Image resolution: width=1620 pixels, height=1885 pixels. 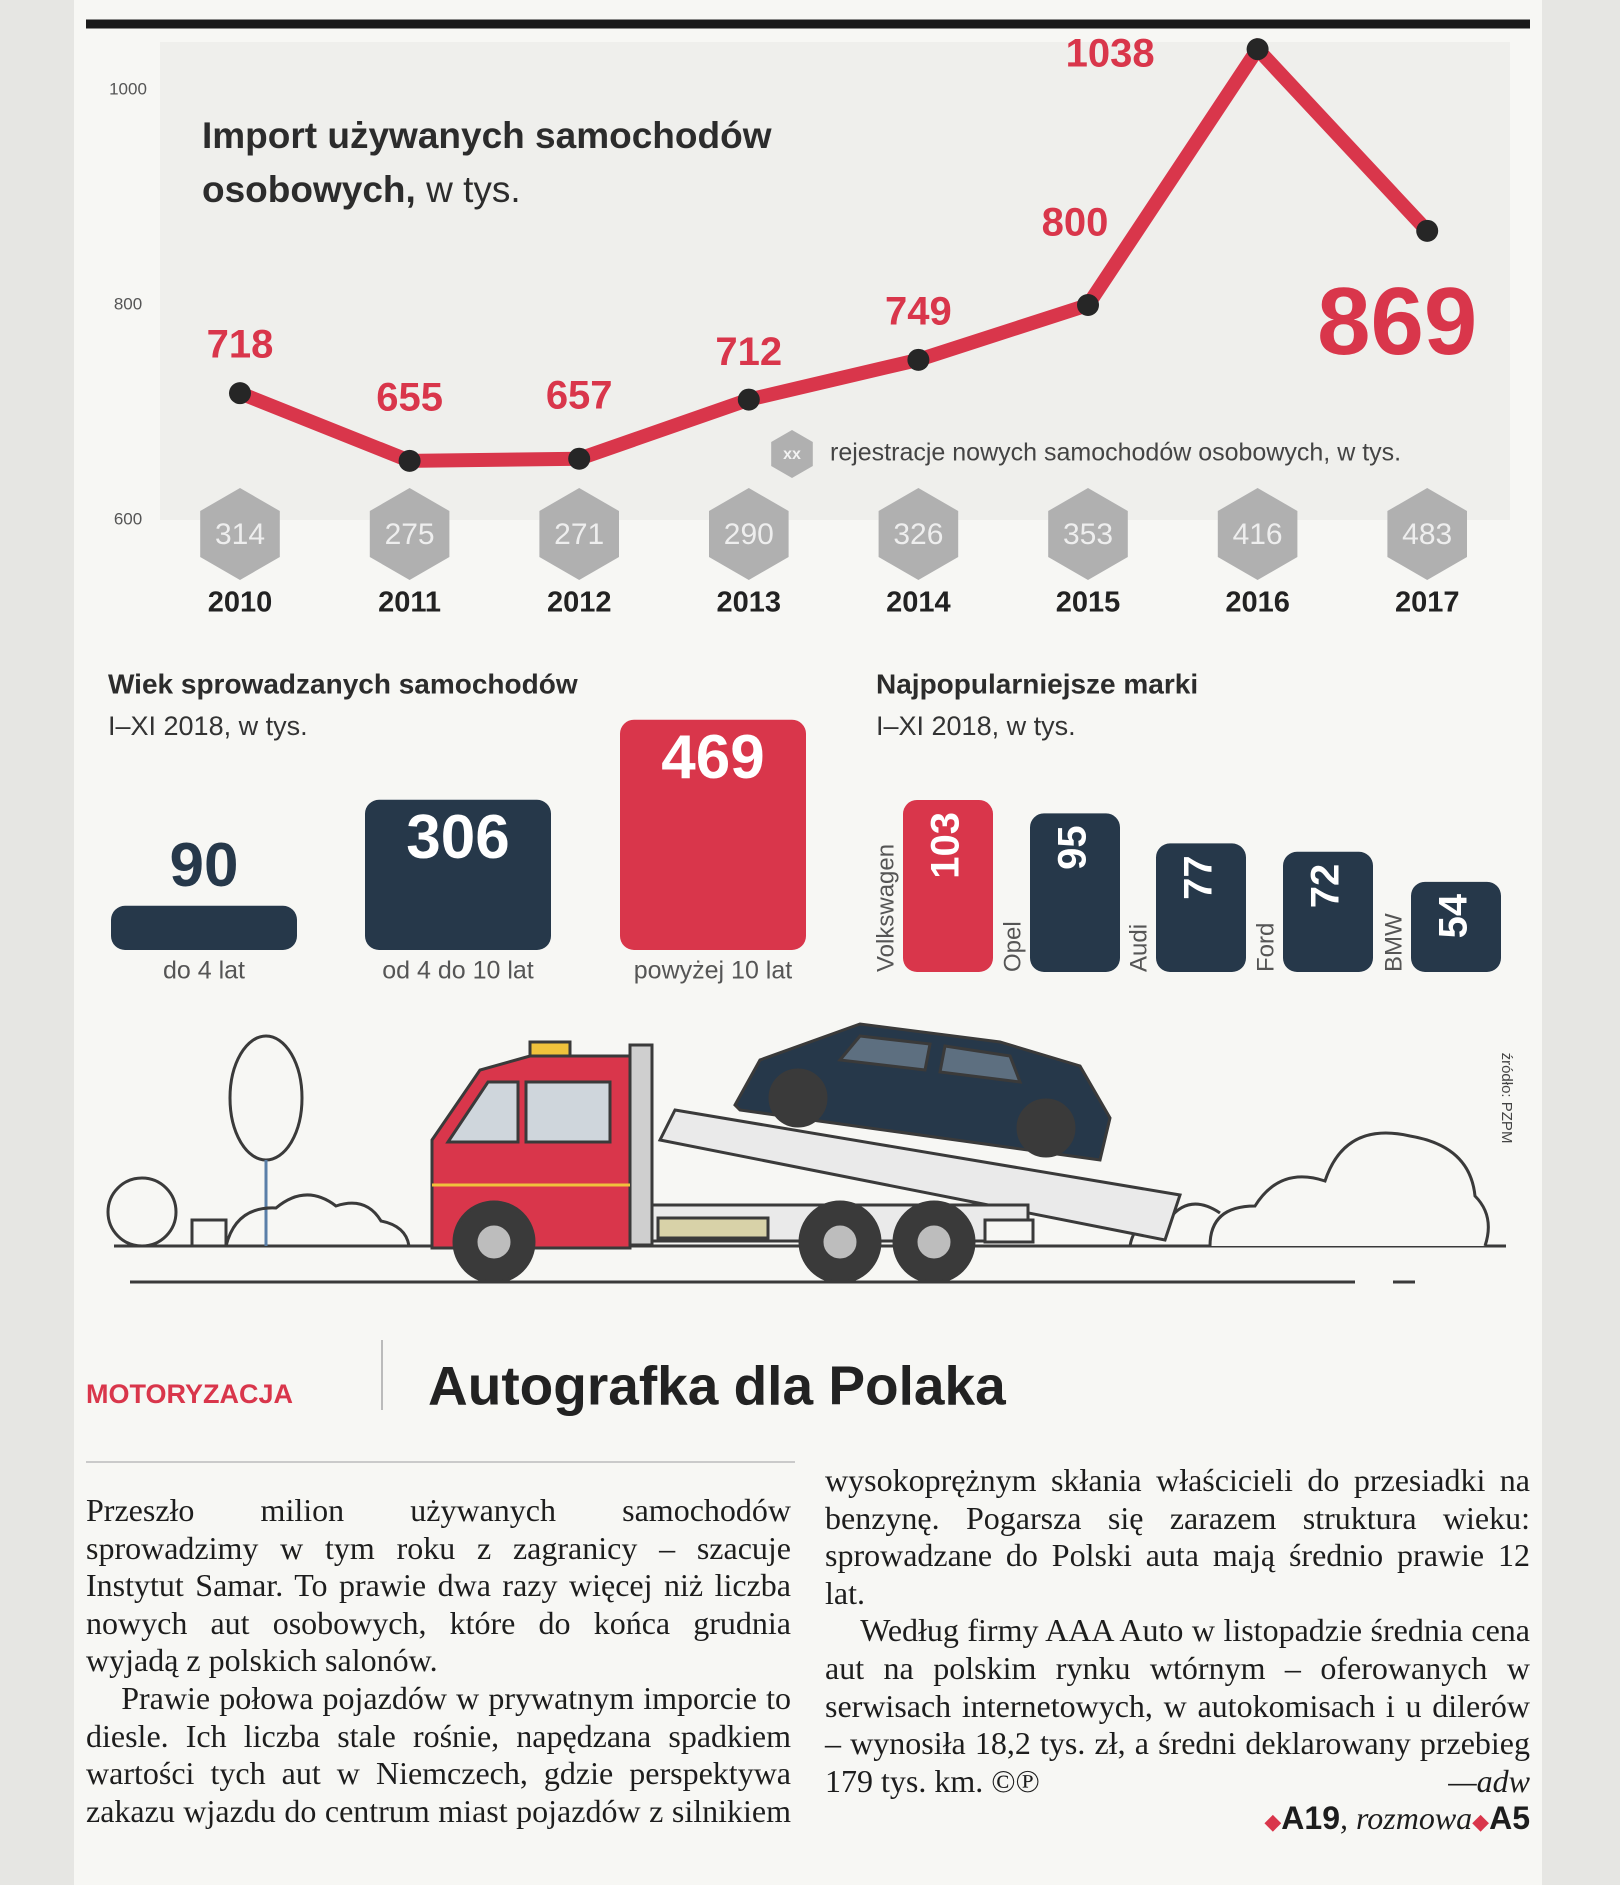 What do you see at coordinates (946, 845) in the screenshot?
I see `data-label: 103` at bounding box center [946, 845].